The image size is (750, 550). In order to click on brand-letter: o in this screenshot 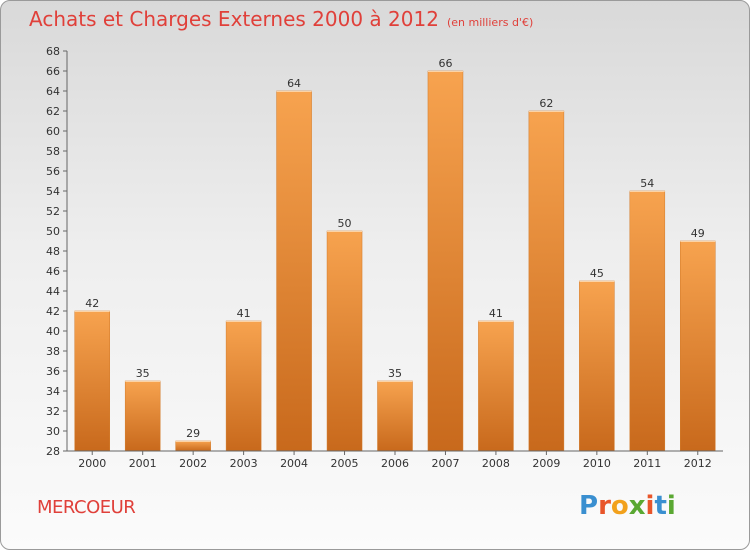, I will do `click(619, 506)`.